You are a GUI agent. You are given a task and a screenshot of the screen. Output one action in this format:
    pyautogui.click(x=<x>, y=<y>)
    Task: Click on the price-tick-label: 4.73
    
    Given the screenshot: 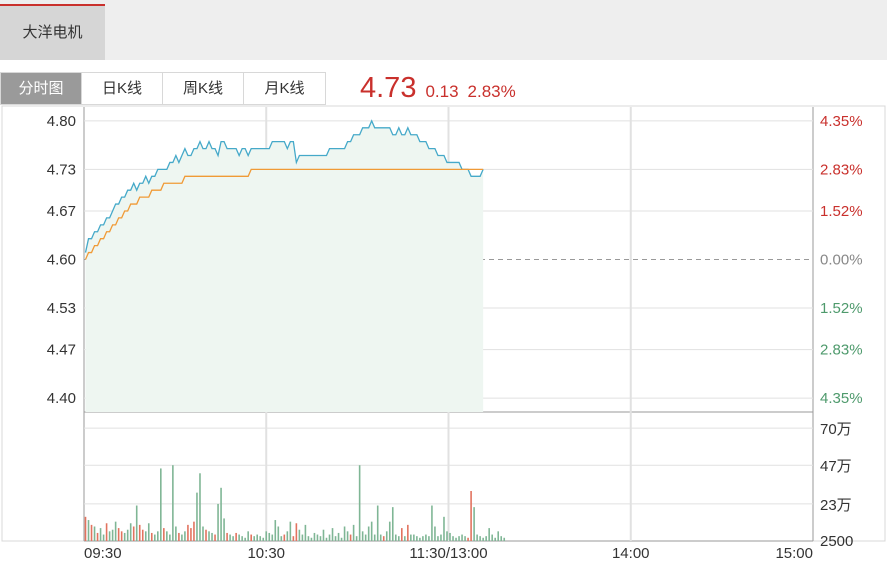 What is the action you would take?
    pyautogui.click(x=61, y=169)
    